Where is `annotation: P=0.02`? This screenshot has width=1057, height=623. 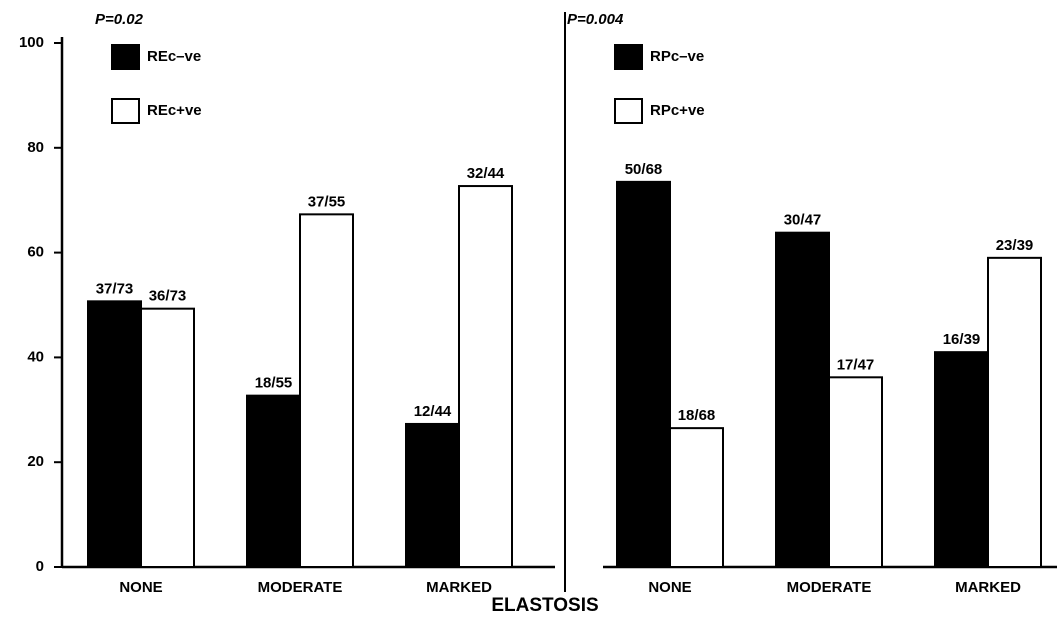 annotation: P=0.02 is located at coordinates (119, 19).